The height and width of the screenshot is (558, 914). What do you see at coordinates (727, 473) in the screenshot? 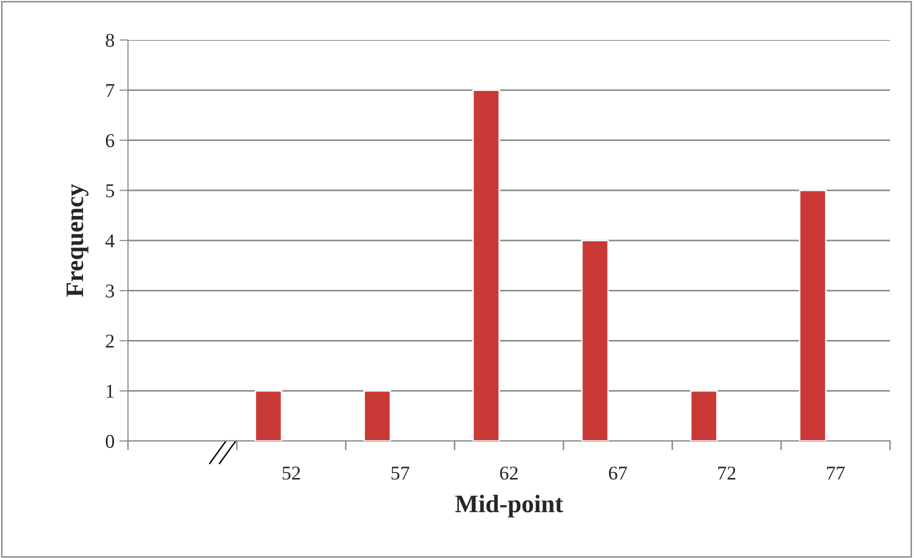
I see `x-tick-label: 72` at bounding box center [727, 473].